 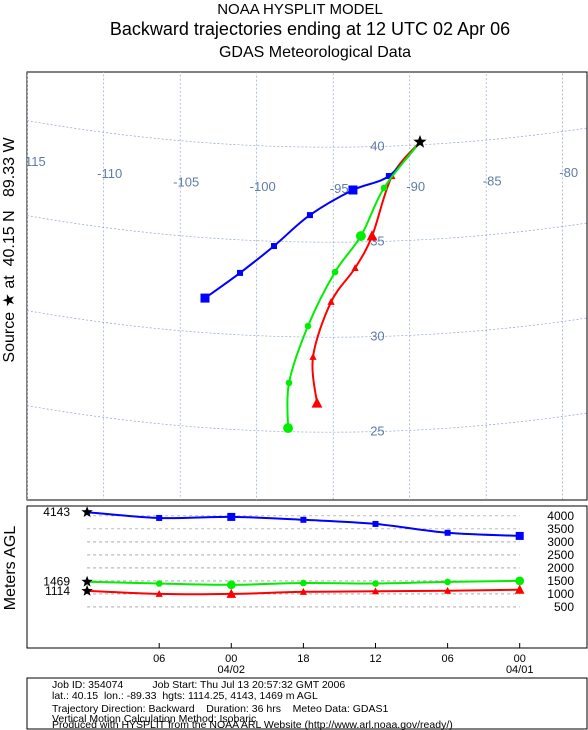 What do you see at coordinates (10, 568) in the screenshot?
I see `height-ylabel: Meters AGL` at bounding box center [10, 568].